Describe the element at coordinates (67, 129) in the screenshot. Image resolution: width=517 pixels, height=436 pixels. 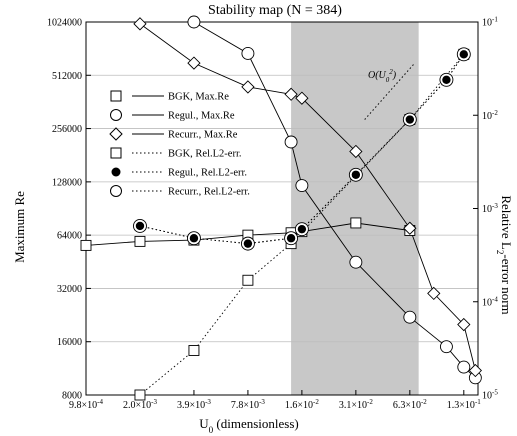
I see `y-left-tick-label: 256000` at that location.